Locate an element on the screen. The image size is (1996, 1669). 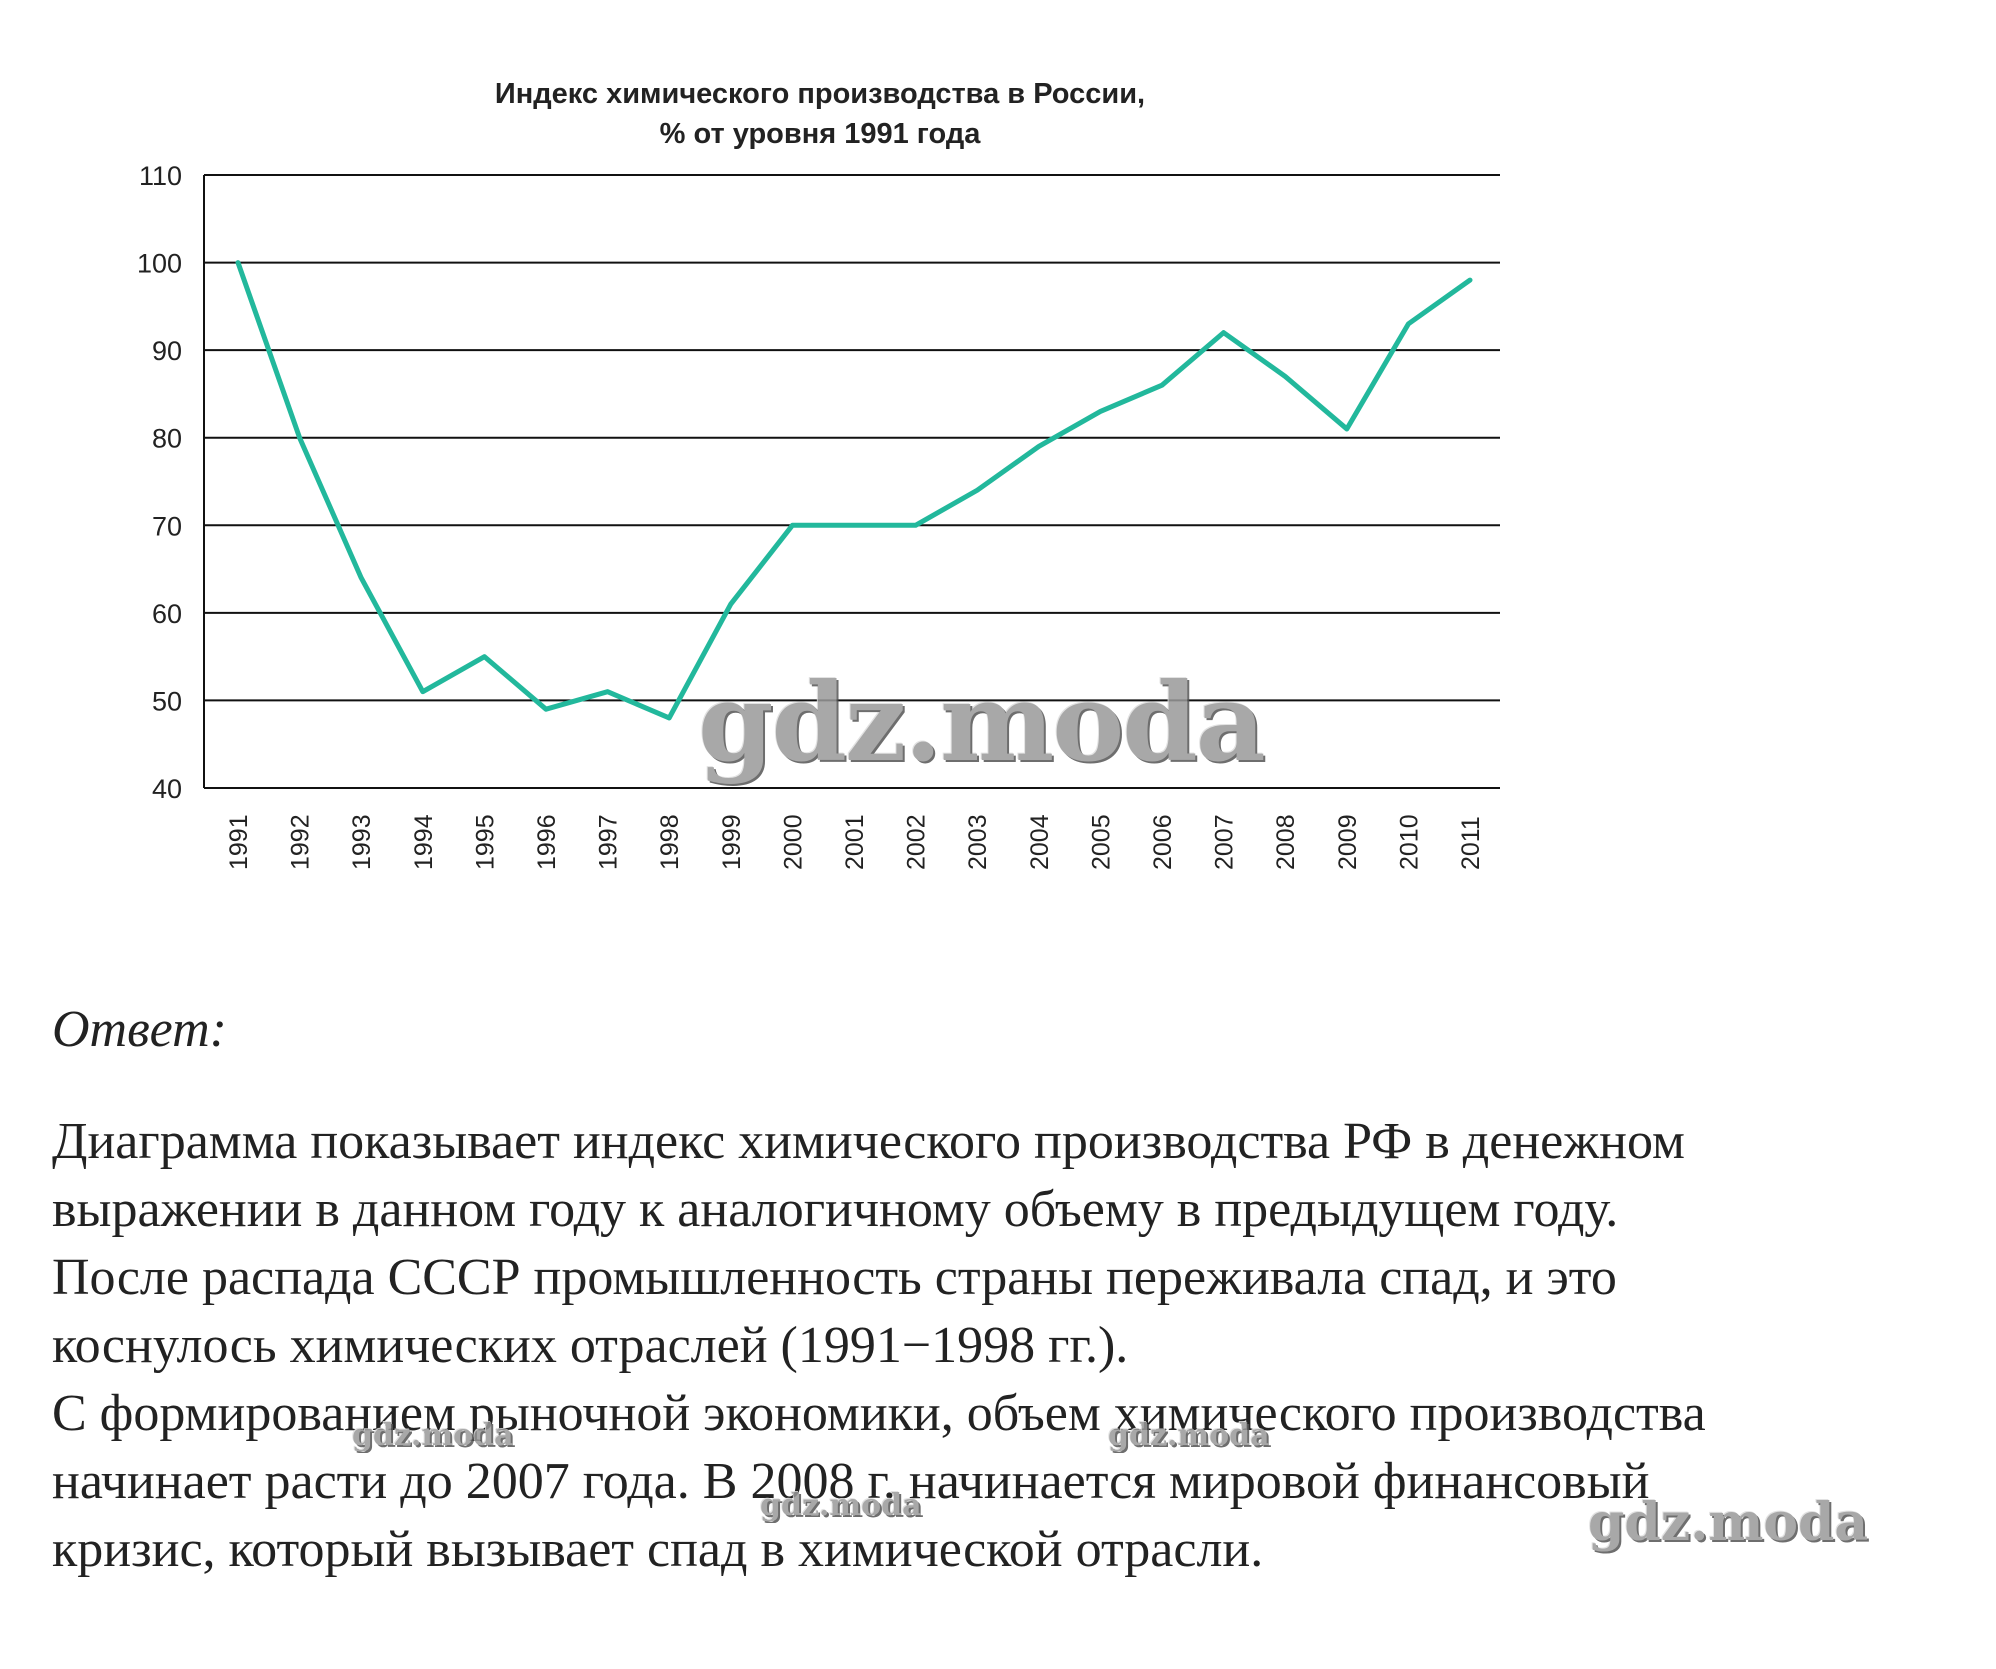
y-tick-label: 50 is located at coordinates (167, 701).